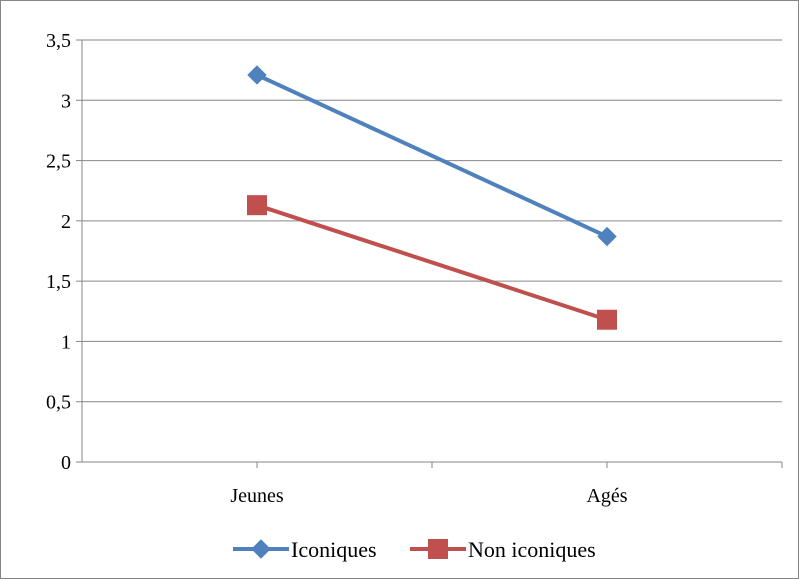 The image size is (799, 579). Describe the element at coordinates (66, 222) in the screenshot. I see `y-tick-label: 2` at that location.